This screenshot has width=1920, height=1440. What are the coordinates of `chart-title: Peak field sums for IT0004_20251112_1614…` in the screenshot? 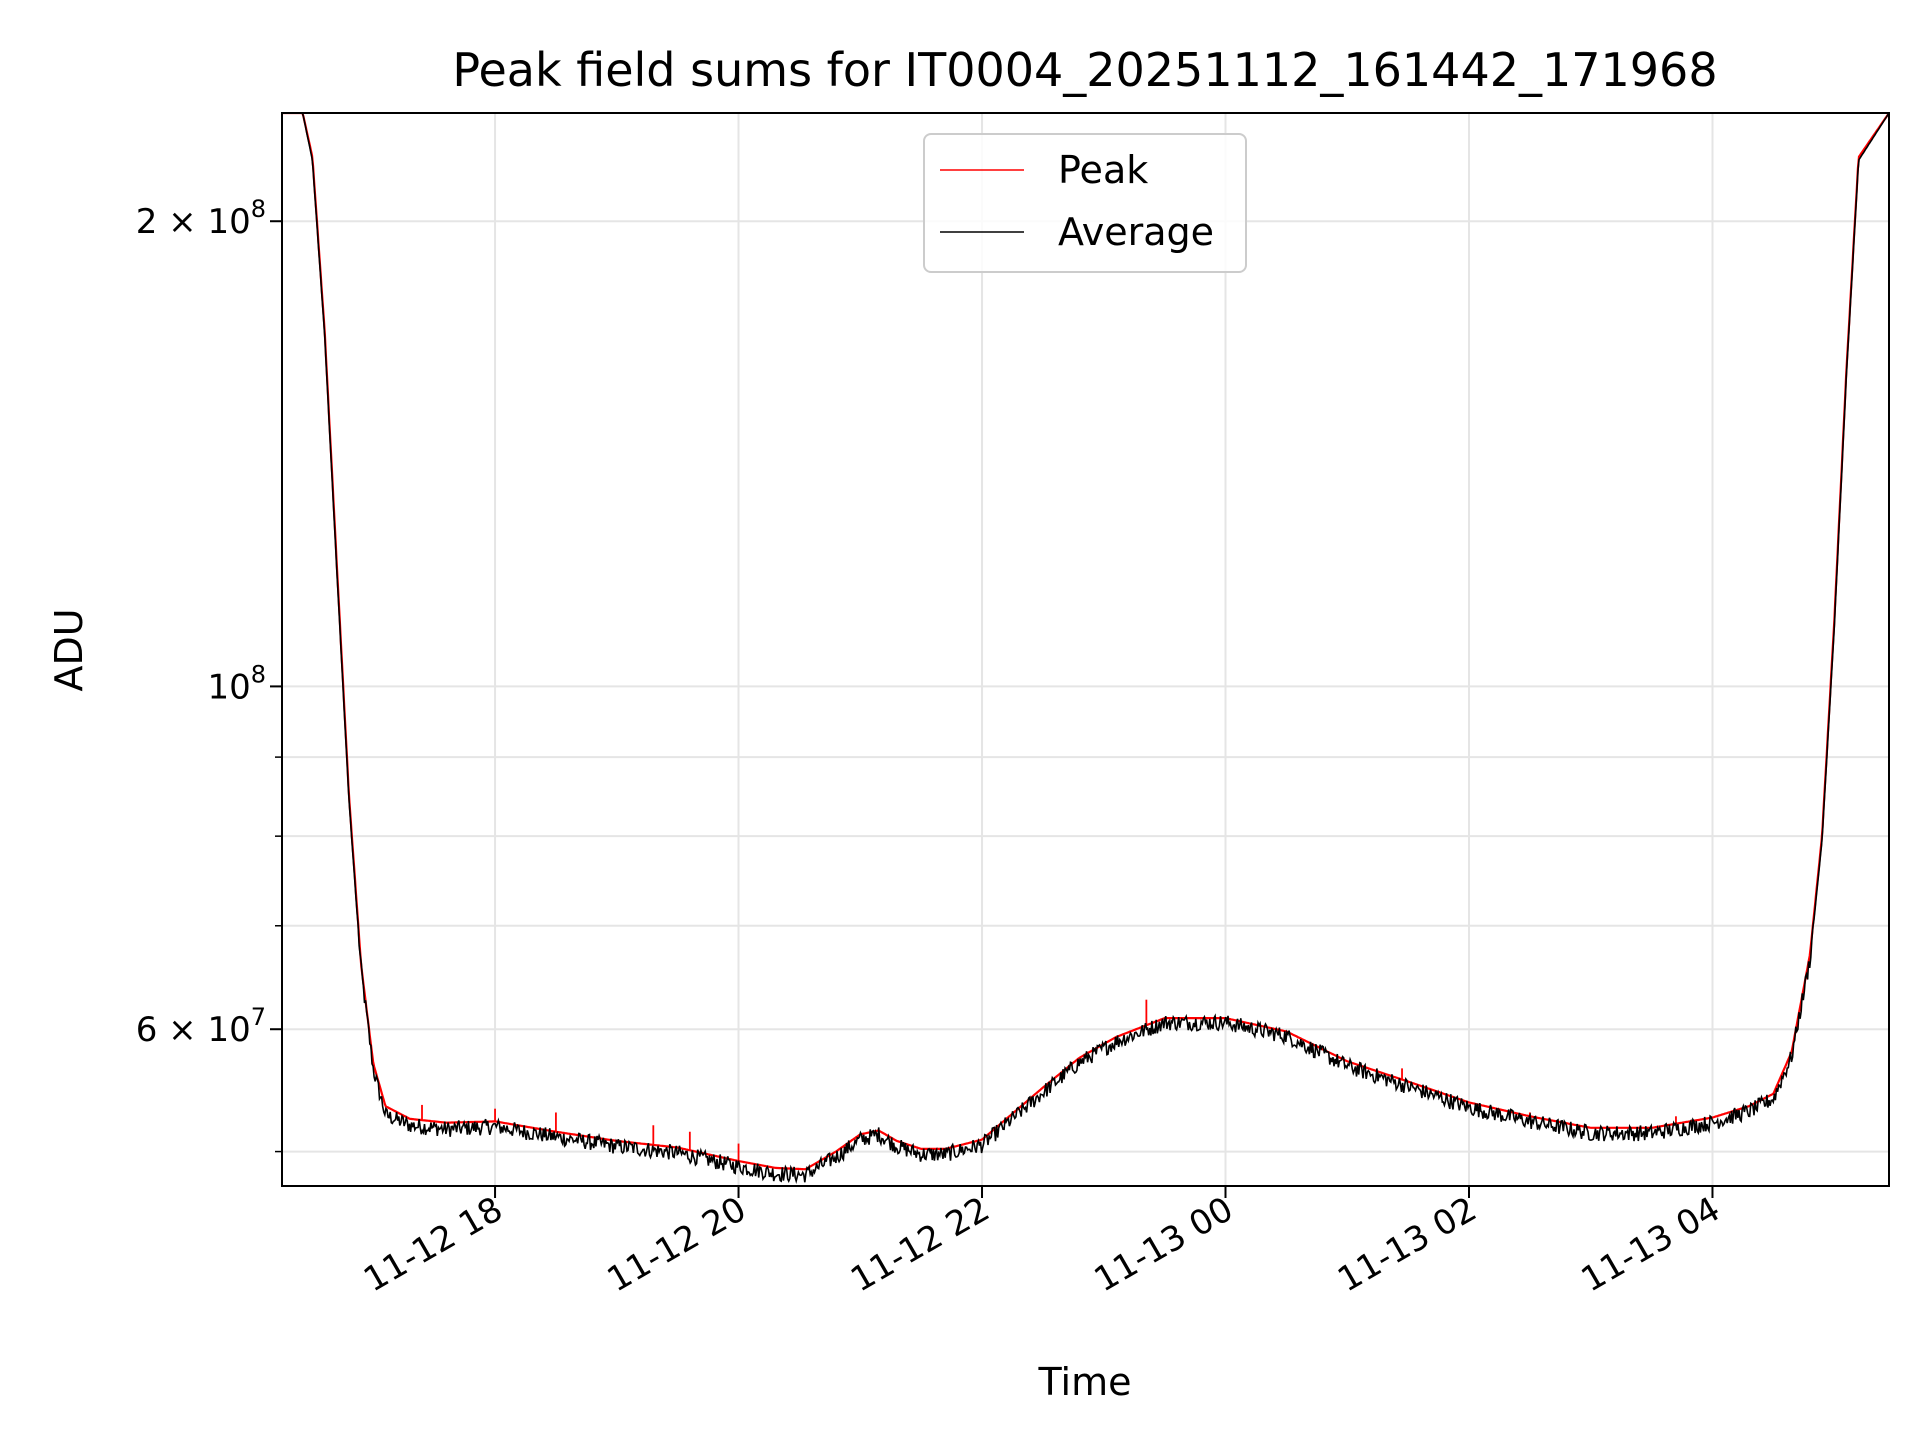 It's located at (1084, 70).